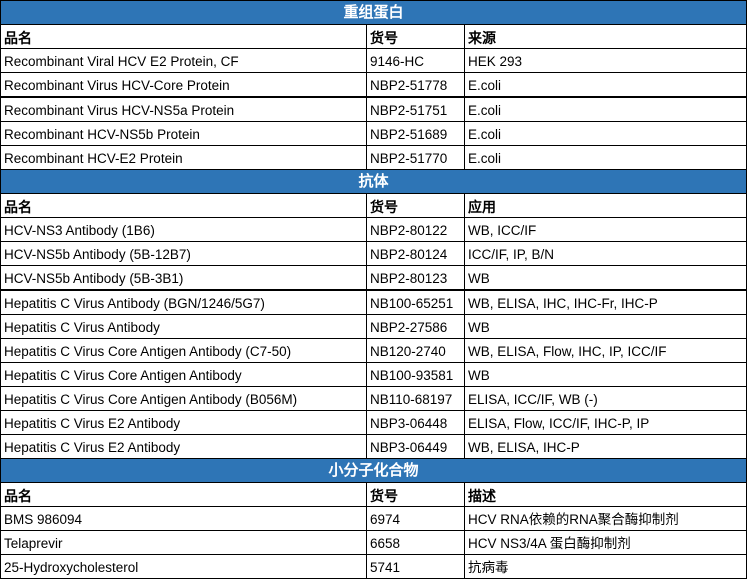 The height and width of the screenshot is (581, 747). I want to click on catalog-number-cell: 9146-HC, so click(415, 60).